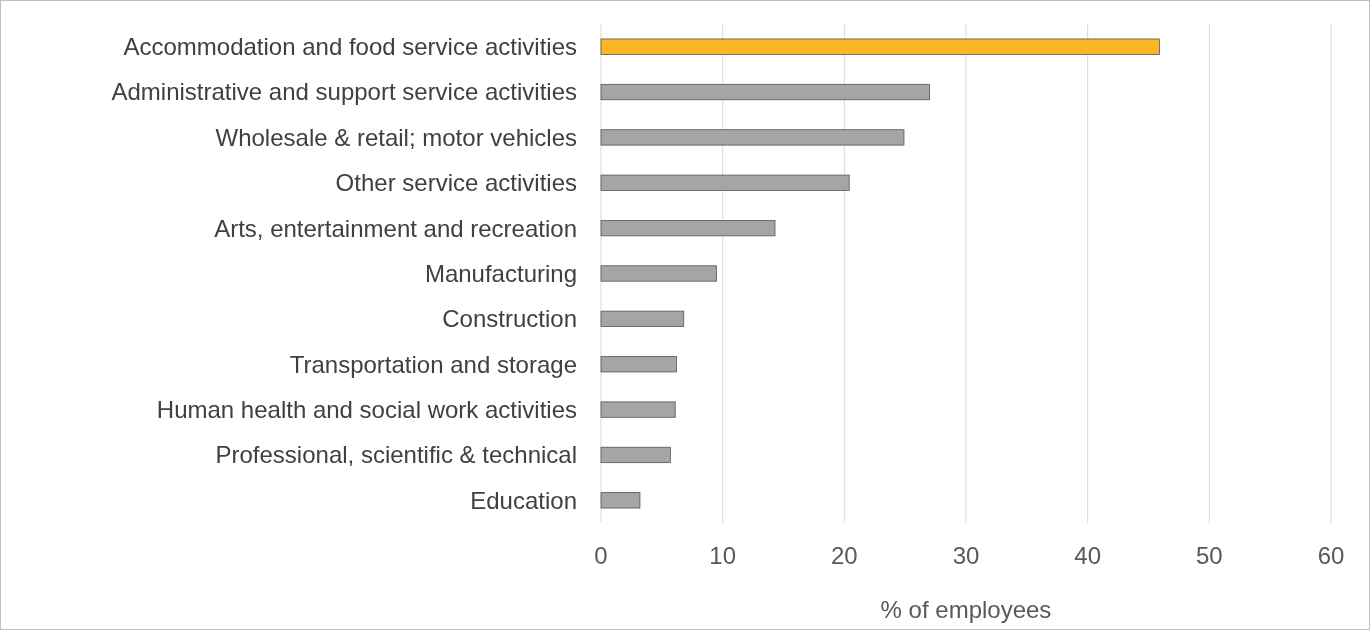 This screenshot has height=630, width=1370. What do you see at coordinates (456, 183) in the screenshot?
I see `y-tick-label: Other service activities` at bounding box center [456, 183].